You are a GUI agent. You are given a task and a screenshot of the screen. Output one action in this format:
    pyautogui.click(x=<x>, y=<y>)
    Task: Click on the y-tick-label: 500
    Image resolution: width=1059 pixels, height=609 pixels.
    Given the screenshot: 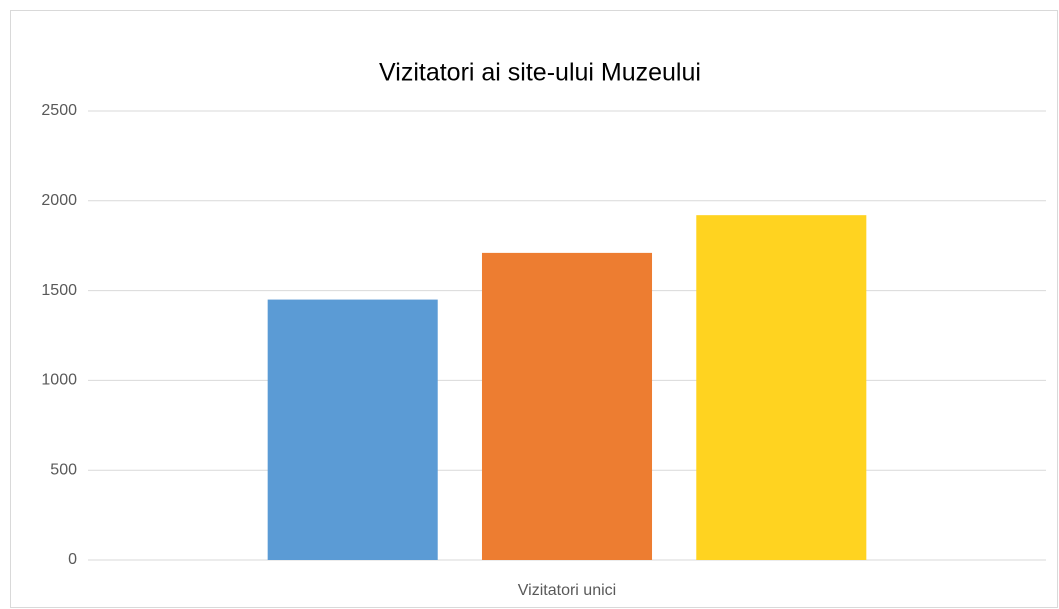 What is the action you would take?
    pyautogui.click(x=63, y=469)
    